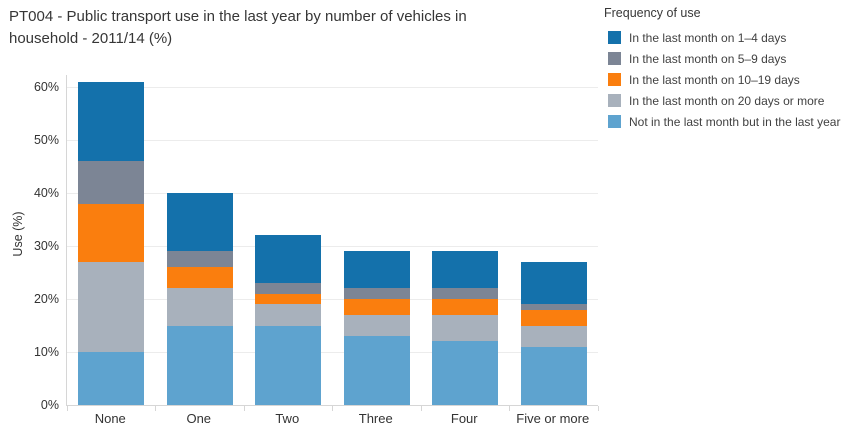  Describe the element at coordinates (46, 351) in the screenshot. I see `y-tick-label: 10%` at that location.